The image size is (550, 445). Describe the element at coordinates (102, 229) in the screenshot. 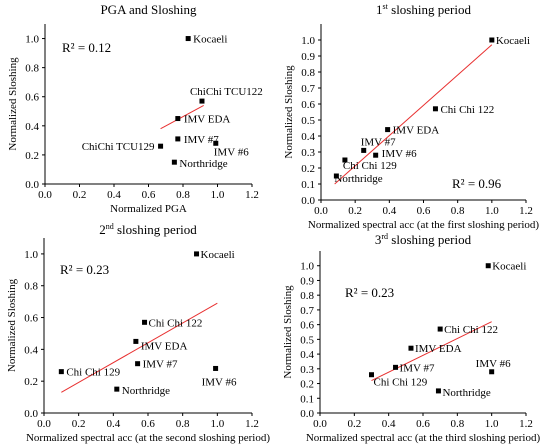

I see `chart-title-main: 2` at that location.